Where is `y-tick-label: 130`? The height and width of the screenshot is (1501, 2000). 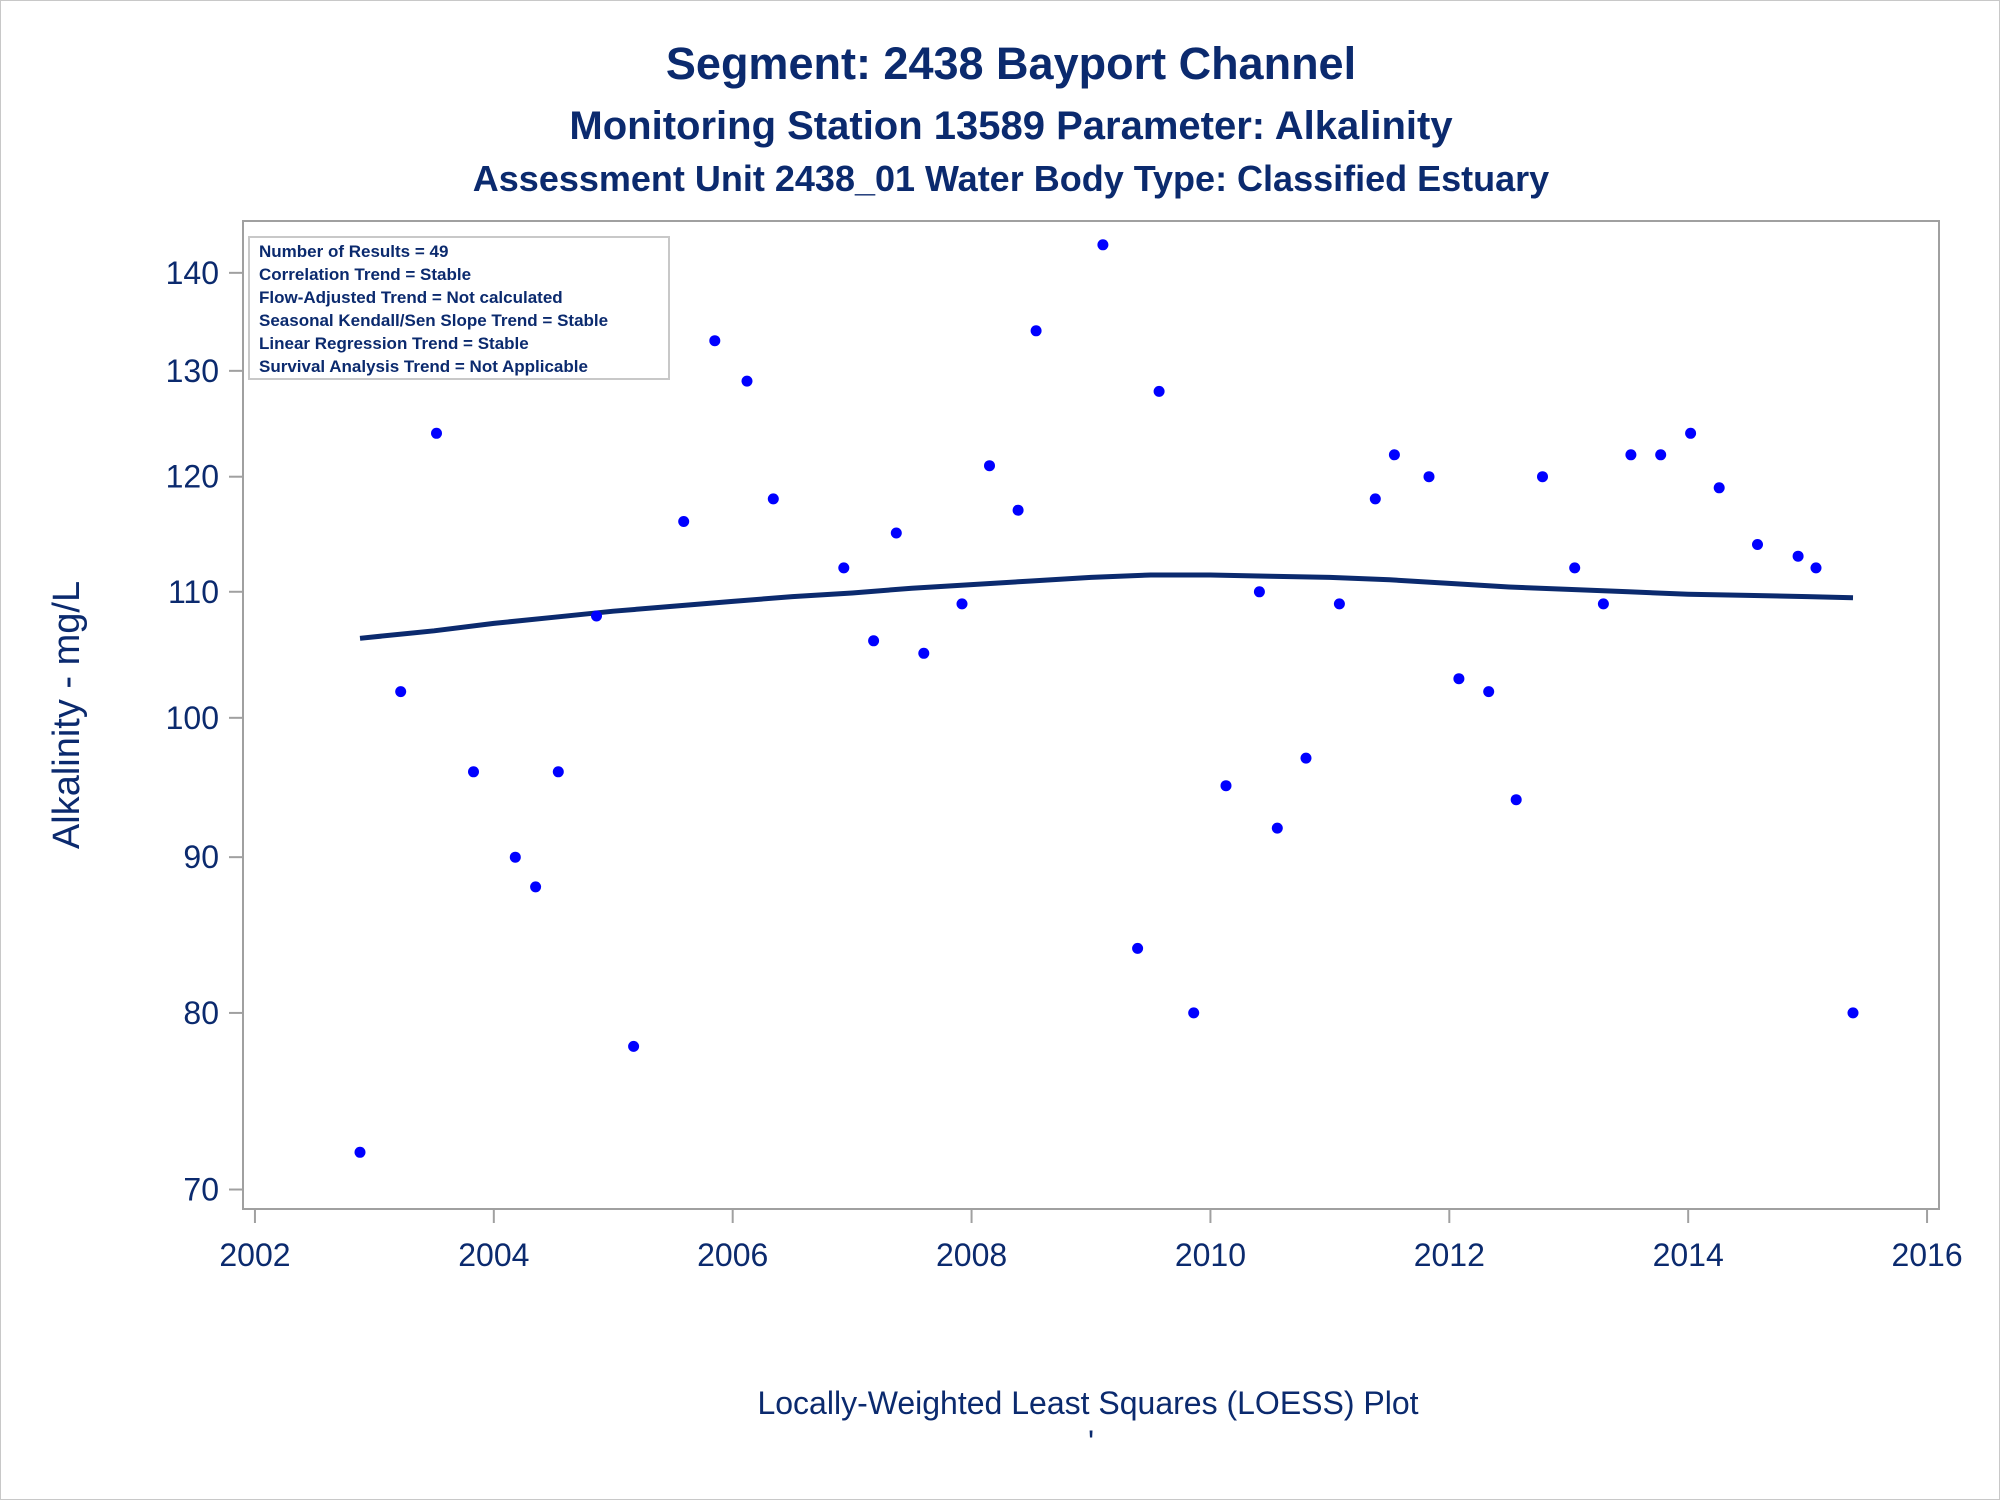
y-tick-label: 130 is located at coordinates (192, 371).